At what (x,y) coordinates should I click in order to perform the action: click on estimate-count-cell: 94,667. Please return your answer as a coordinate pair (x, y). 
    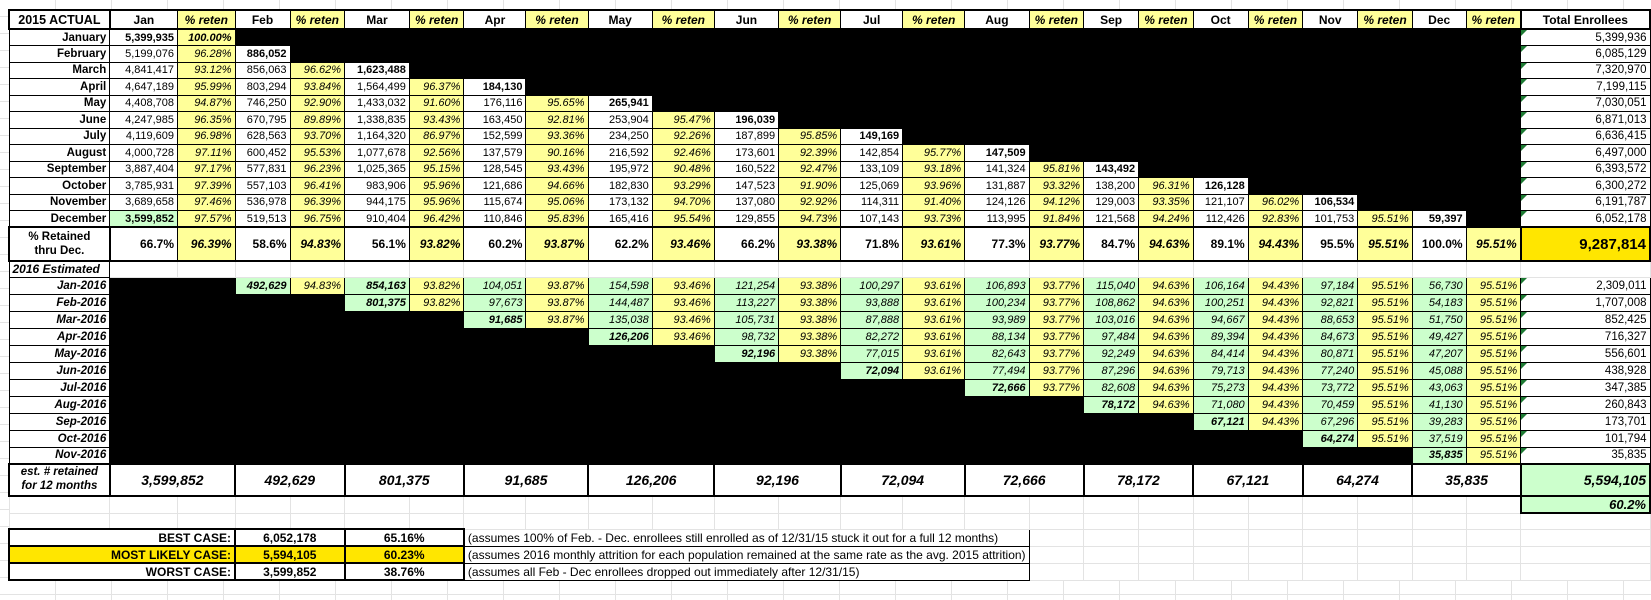
    Looking at the image, I should click on (1220, 319).